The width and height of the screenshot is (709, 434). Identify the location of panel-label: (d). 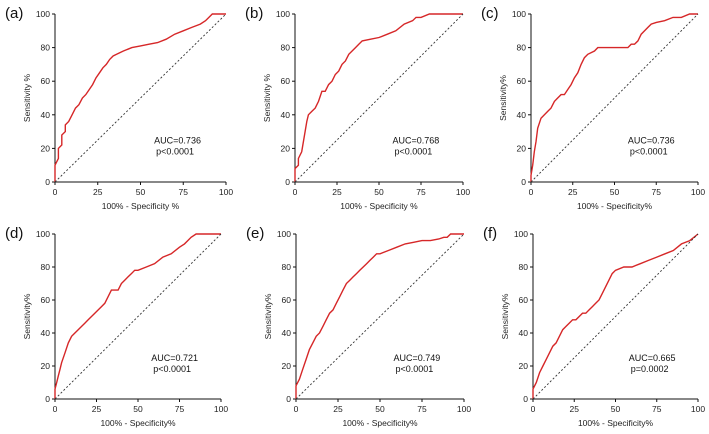
(14, 233).